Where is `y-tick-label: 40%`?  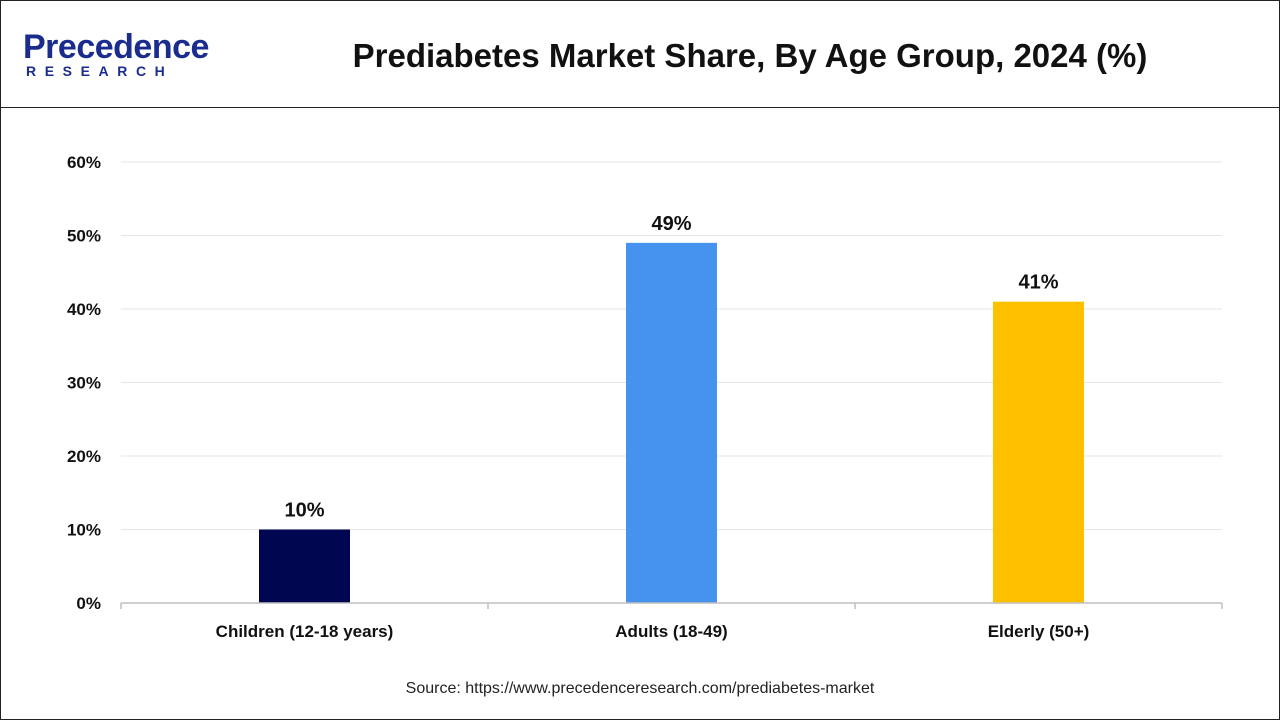 y-tick-label: 40% is located at coordinates (84, 309).